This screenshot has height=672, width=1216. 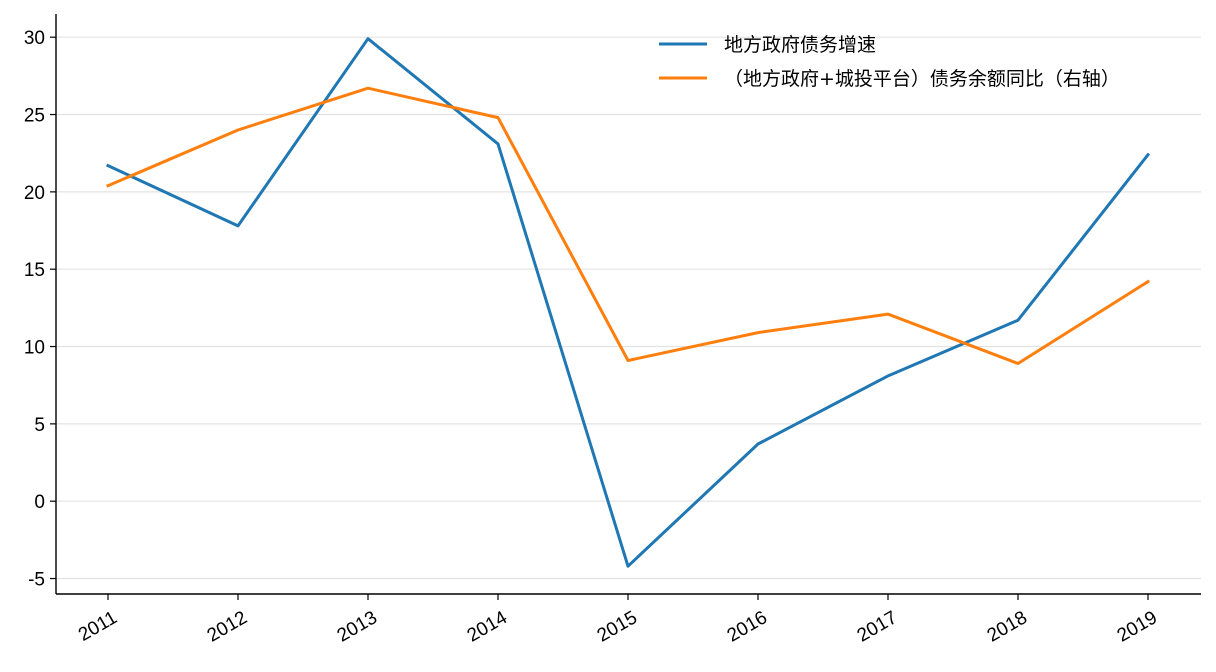 I want to click on x-tick-label: 2013, so click(x=357, y=626).